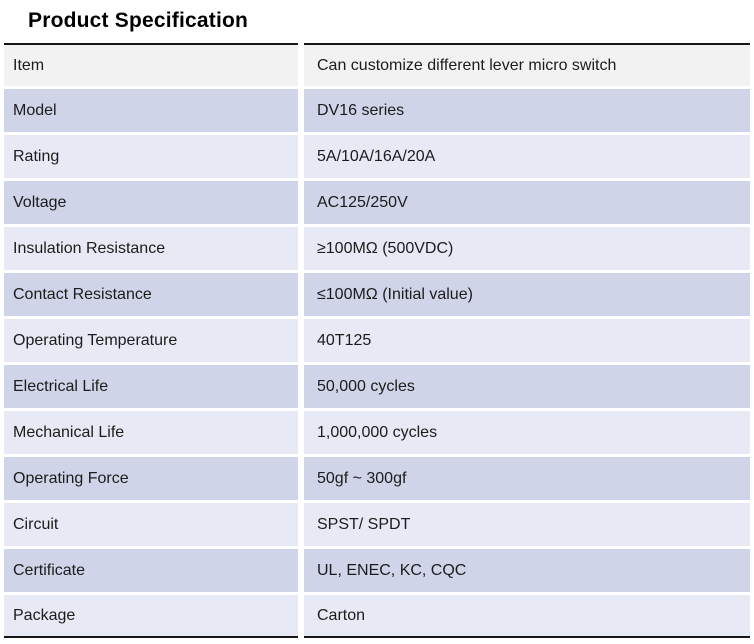  I want to click on table-row-operating-force: Operating Force 50gf ~ 300gf, so click(377, 478).